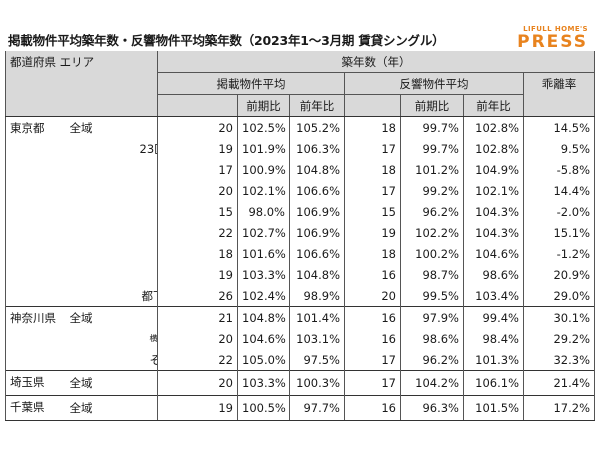  Describe the element at coordinates (197, 169) in the screenshot. I see `cell-listed-age: 17` at that location.